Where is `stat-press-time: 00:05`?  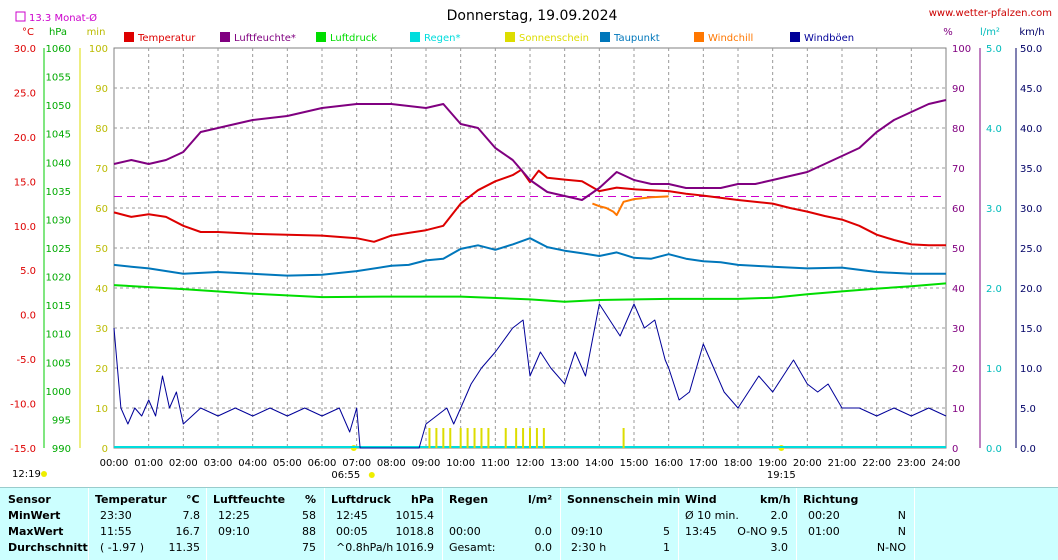 stat-press-time: 00:05 is located at coordinates (352, 531).